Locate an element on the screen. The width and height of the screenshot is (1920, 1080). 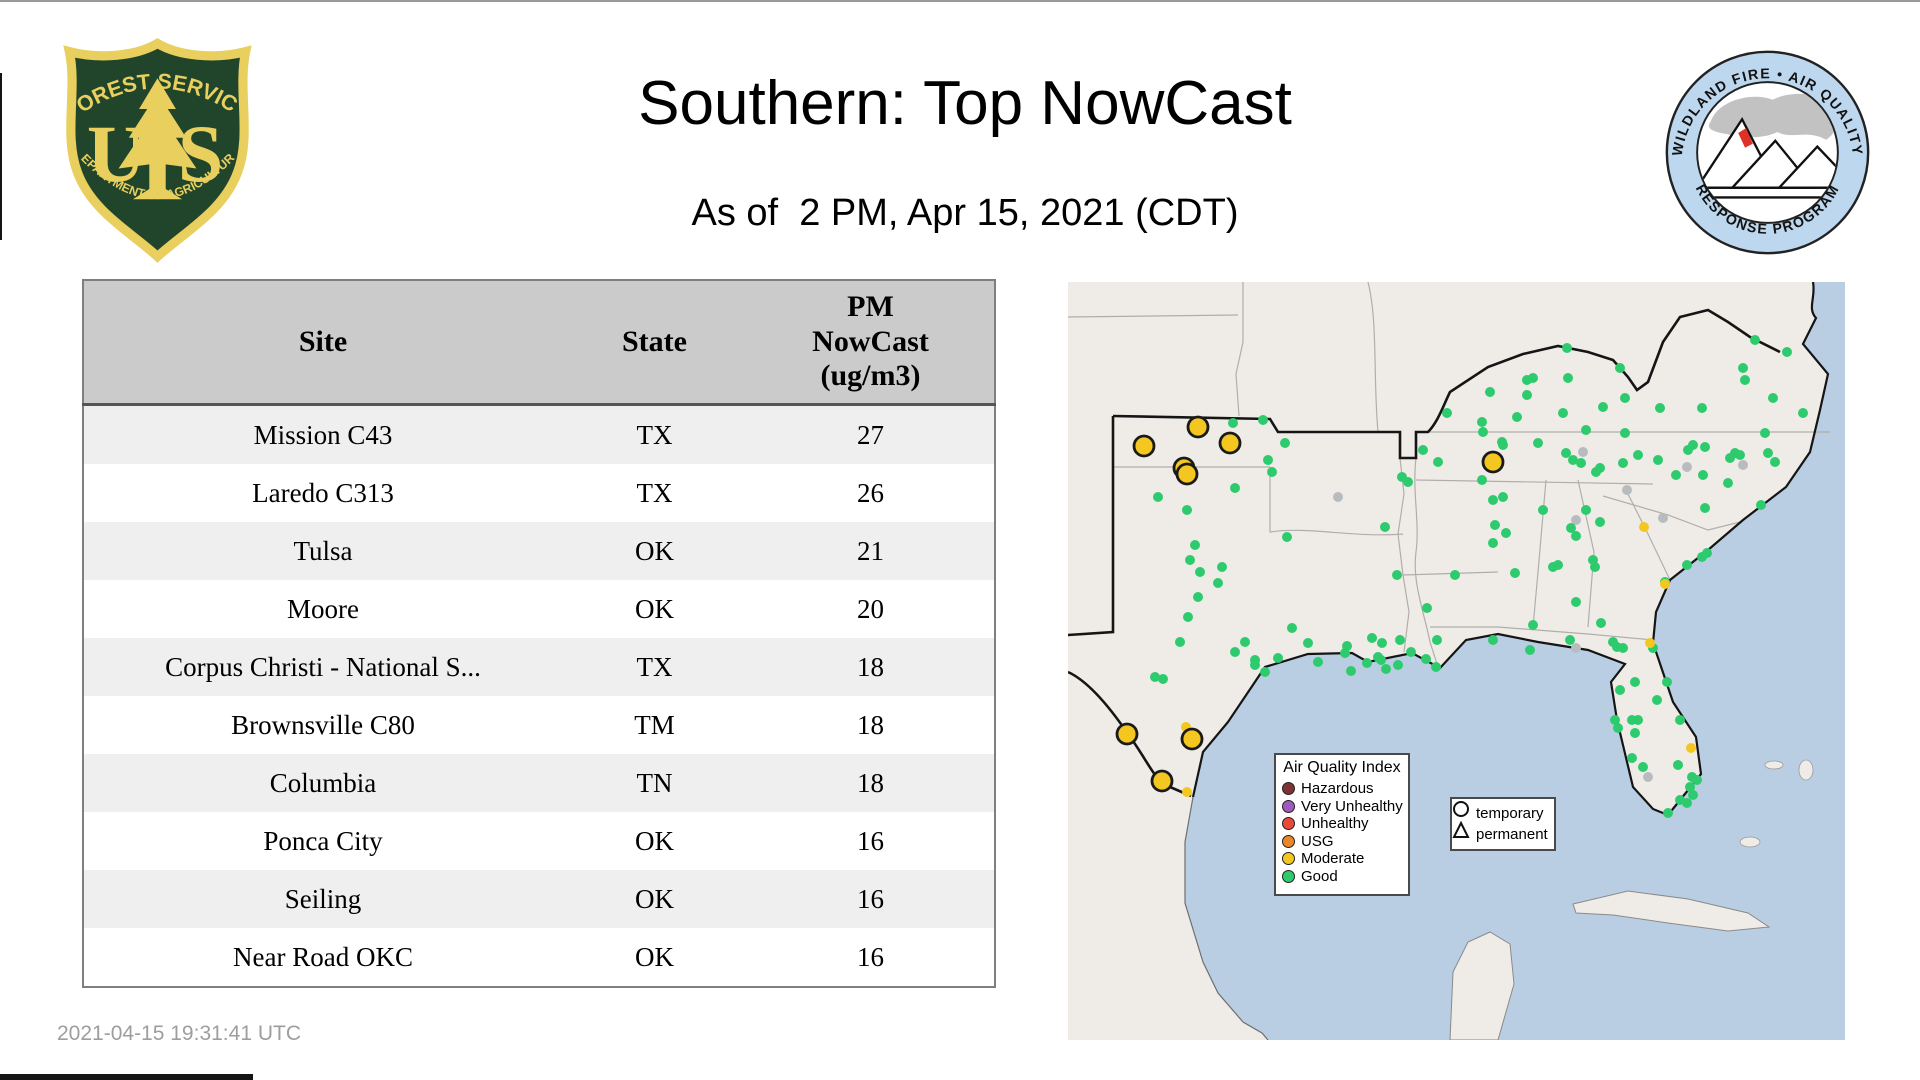
cell-site: Seiling is located at coordinates (323, 898).